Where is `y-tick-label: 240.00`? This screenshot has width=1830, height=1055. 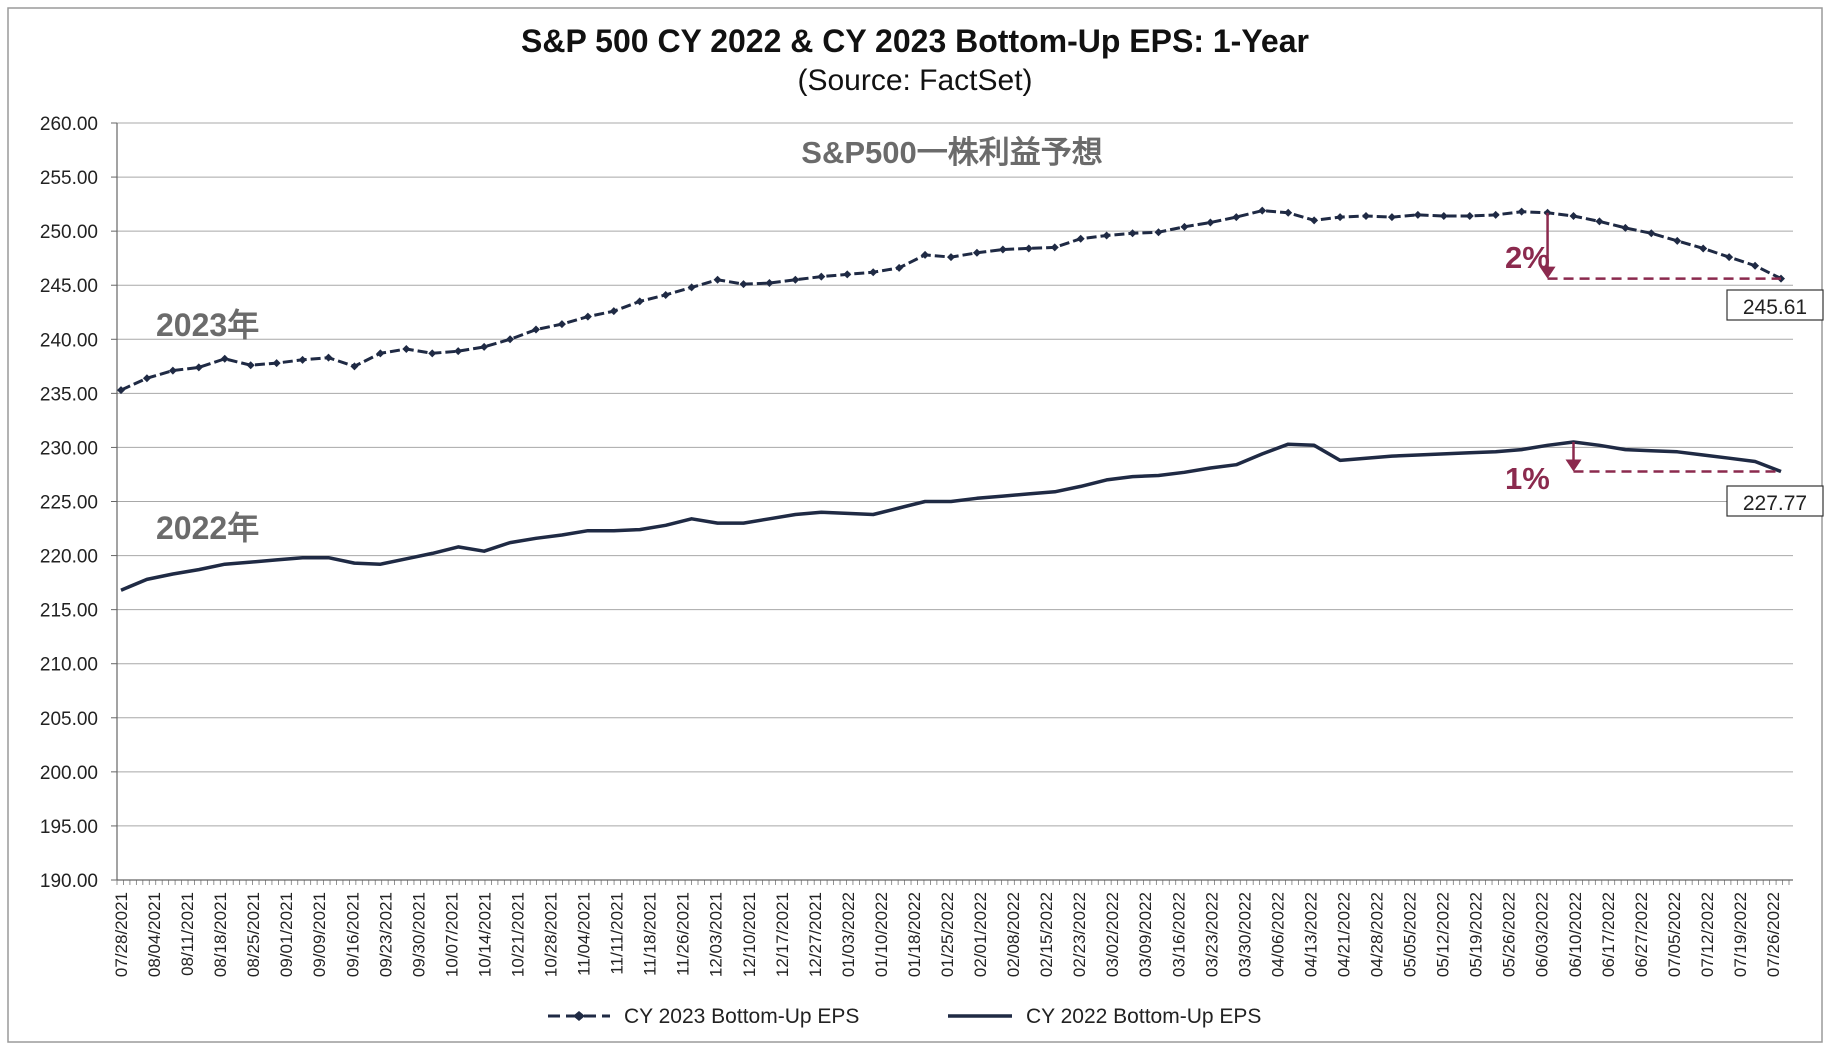
y-tick-label: 240.00 is located at coordinates (69, 340).